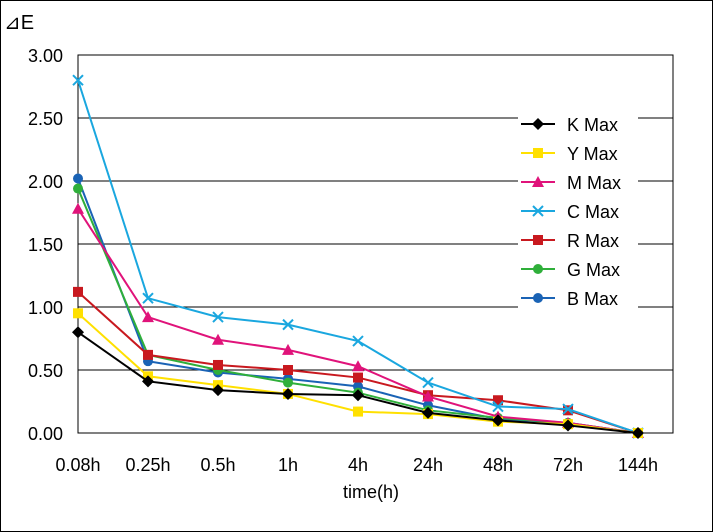 The width and height of the screenshot is (713, 532). I want to click on legend-entry: Y Max, so click(578, 153).